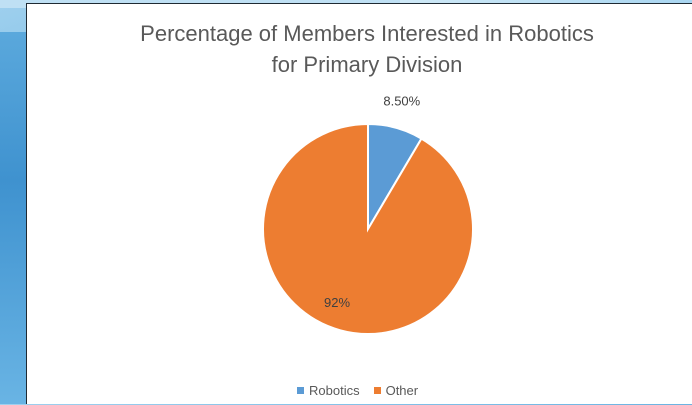 The image size is (692, 405). What do you see at coordinates (300, 390) in the screenshot?
I see `legend-swatch-robotics` at bounding box center [300, 390].